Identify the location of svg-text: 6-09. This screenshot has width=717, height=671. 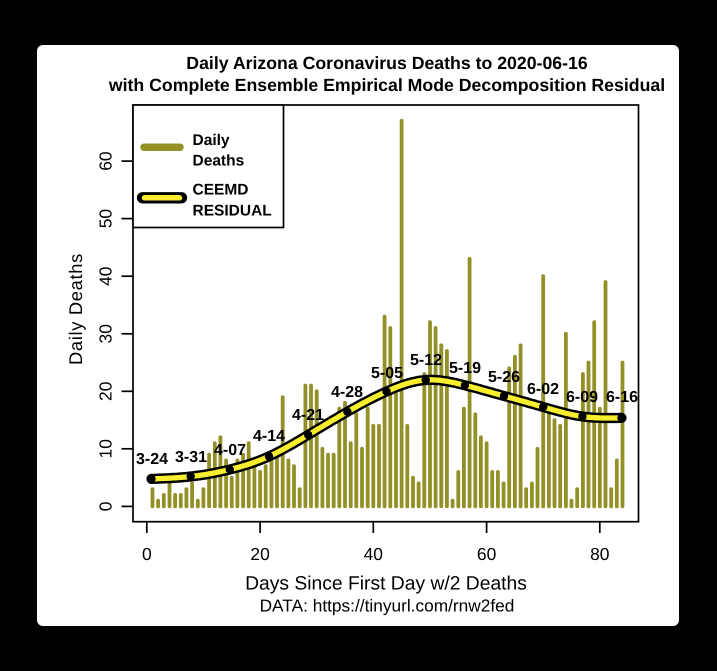
(582, 397).